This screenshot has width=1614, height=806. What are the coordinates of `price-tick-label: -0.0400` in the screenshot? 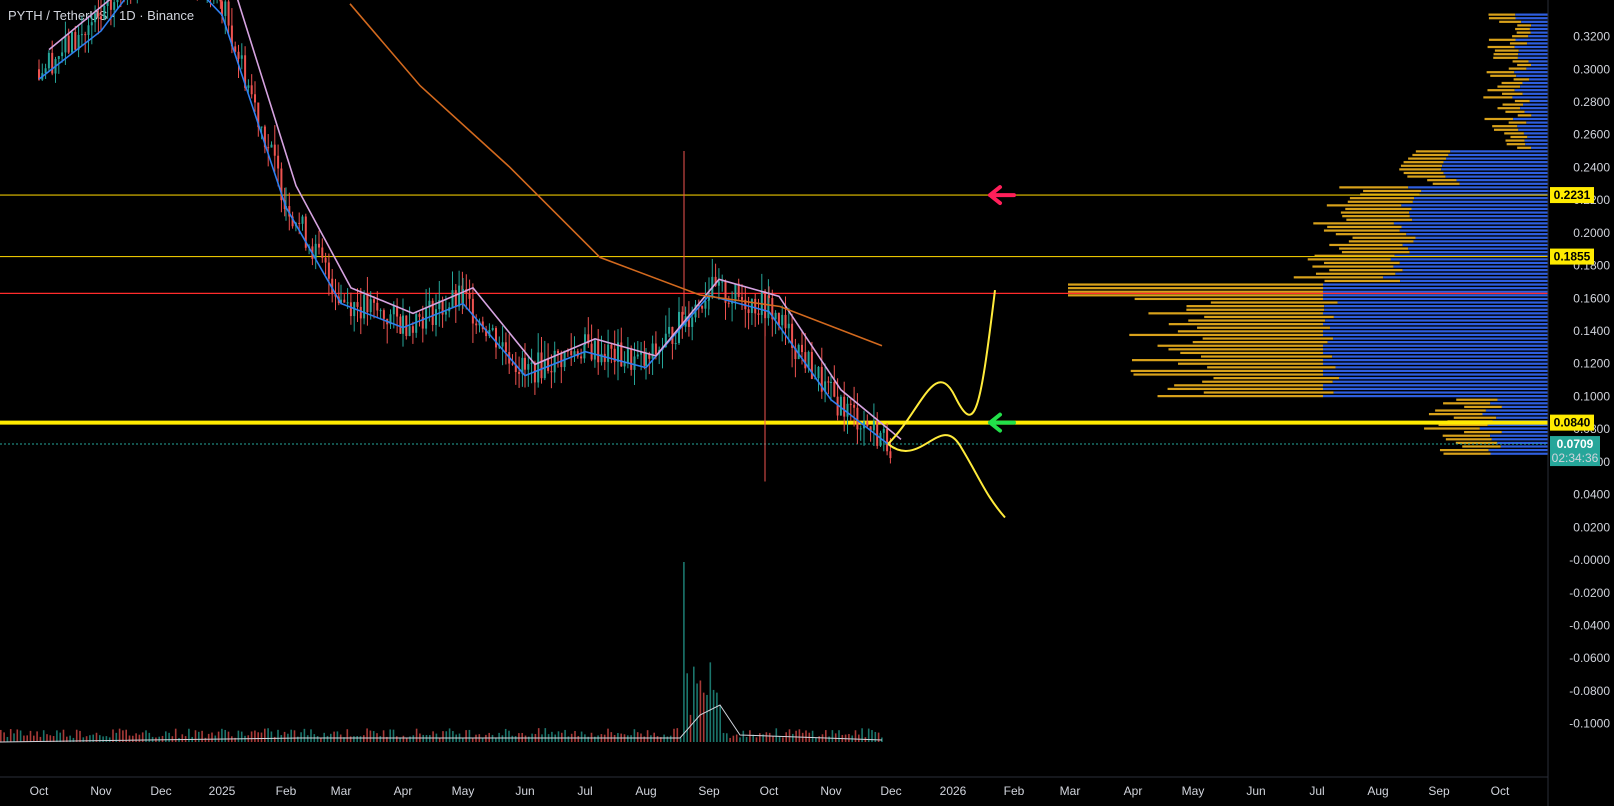 It's located at (1589, 625).